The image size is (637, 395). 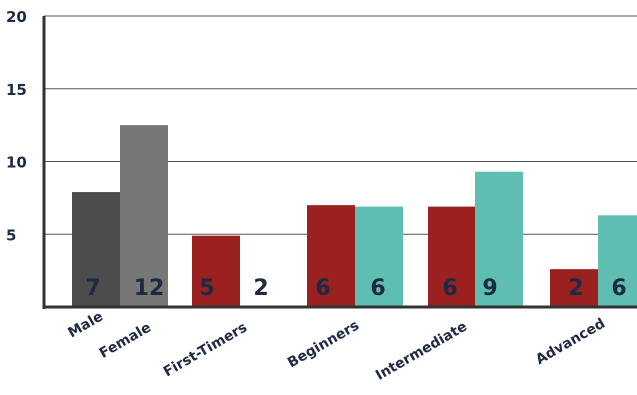 I want to click on data-label-1: 12, so click(x=149, y=288).